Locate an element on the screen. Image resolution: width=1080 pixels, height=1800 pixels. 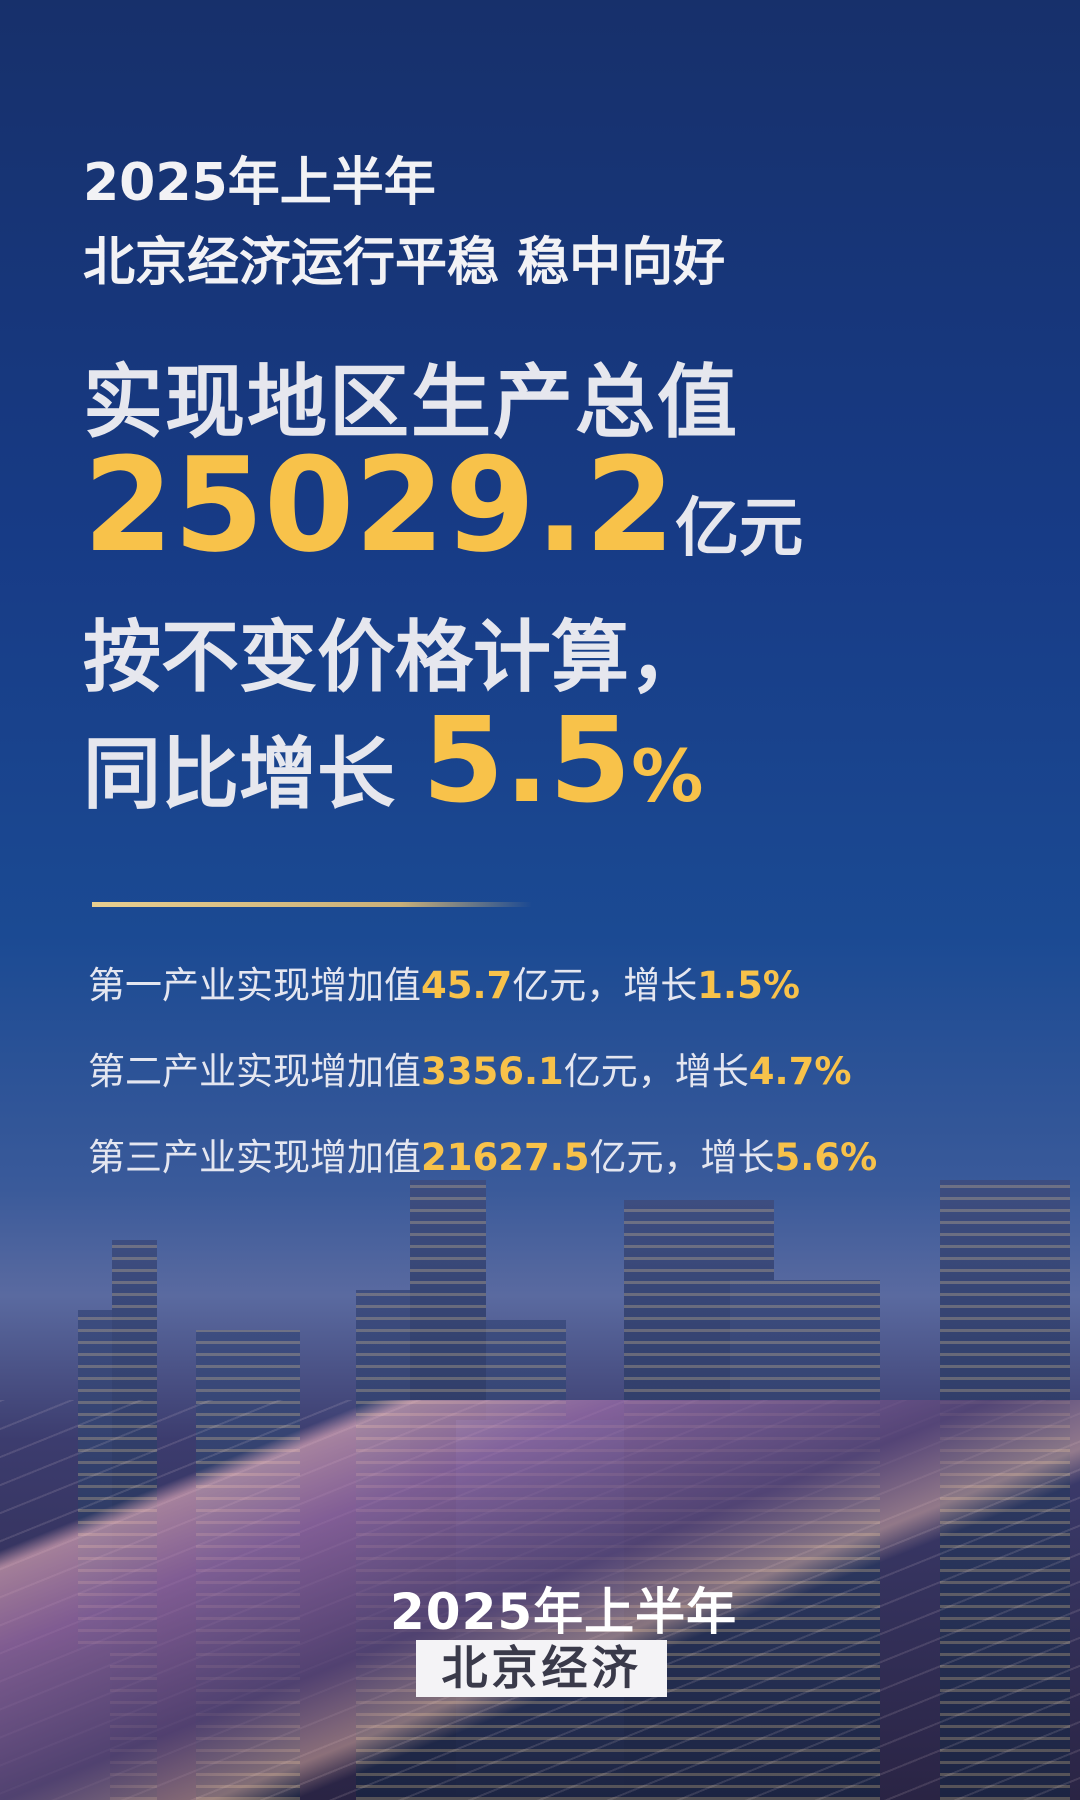
growth-unit: % is located at coordinates (667, 776).